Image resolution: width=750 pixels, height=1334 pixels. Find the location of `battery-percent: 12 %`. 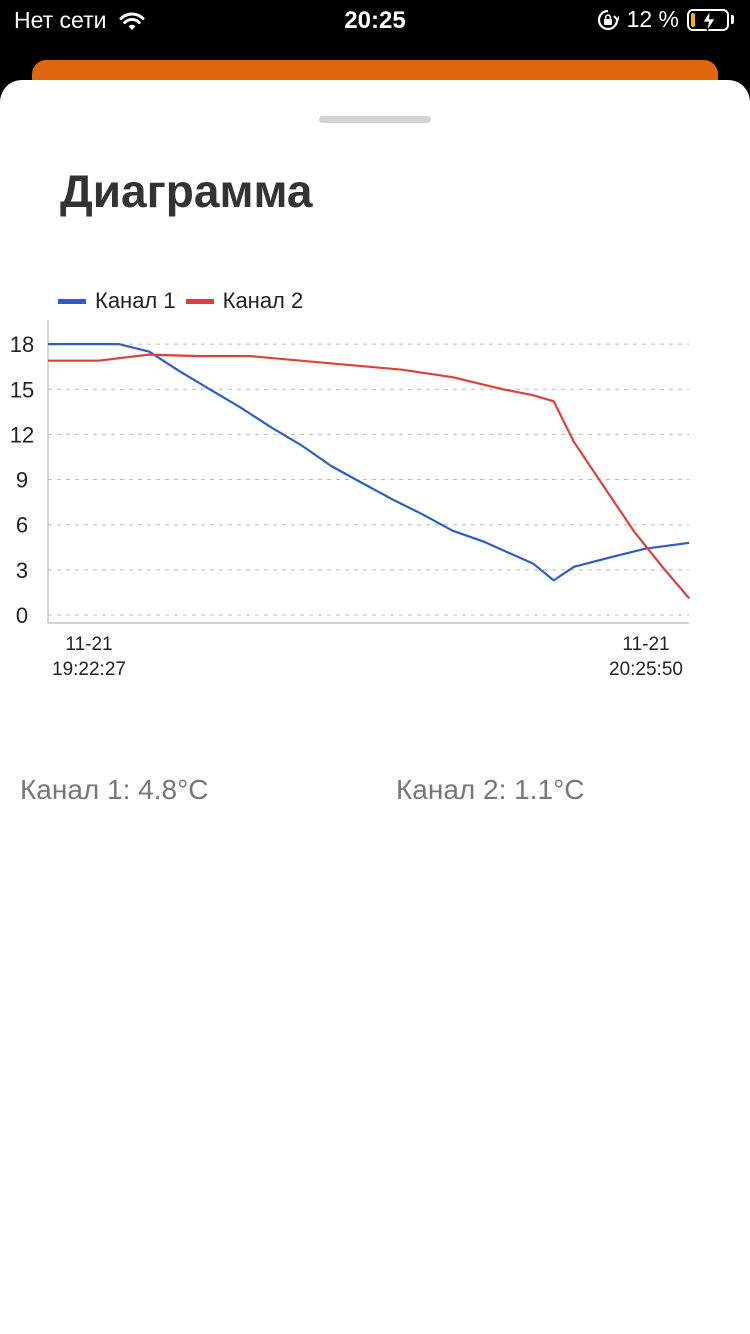

battery-percent: 12 % is located at coordinates (652, 19).